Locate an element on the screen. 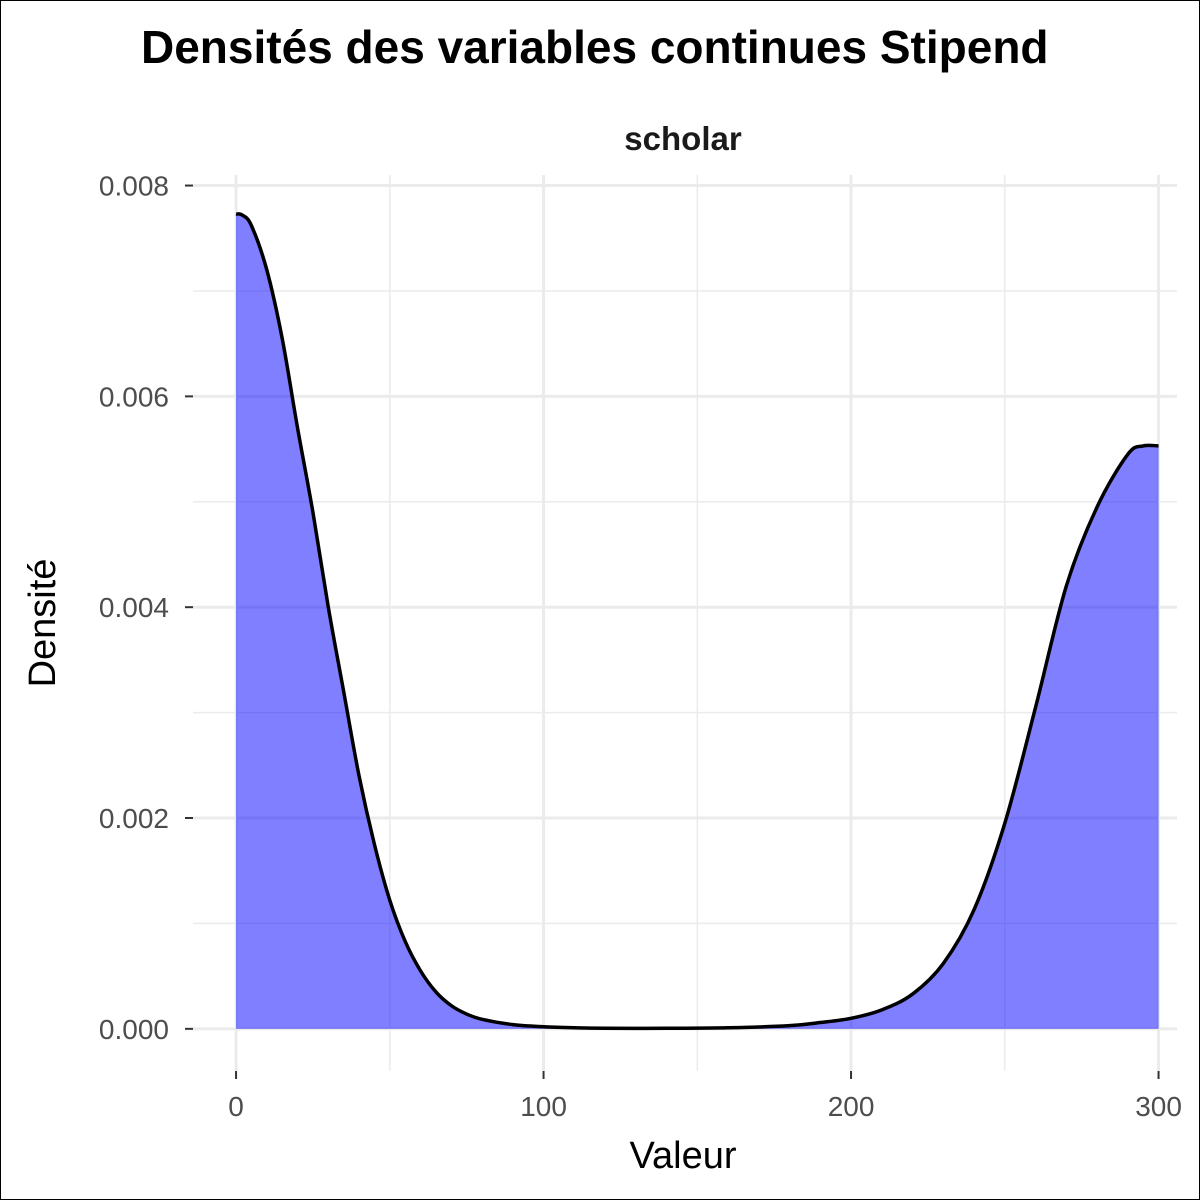  x-tick-label: 300 is located at coordinates (1158, 1106).